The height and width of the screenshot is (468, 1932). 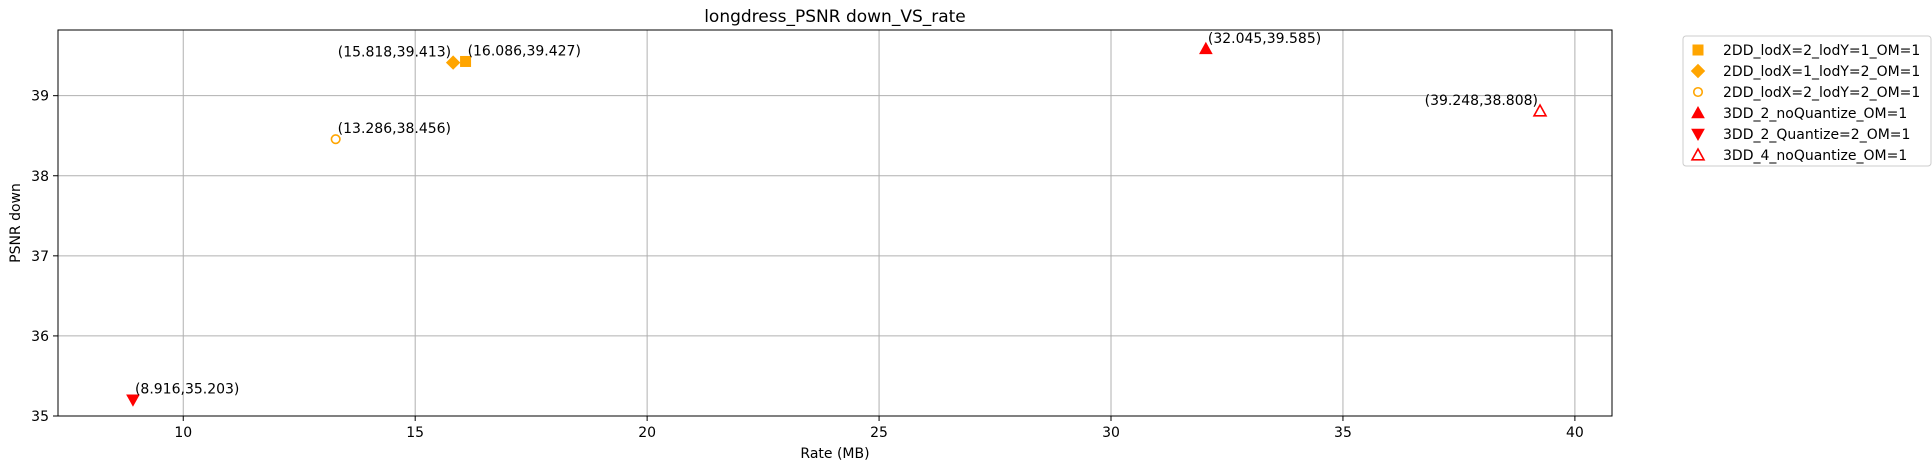 I want to click on x-axis-label: Rate (MB), so click(x=834, y=454).